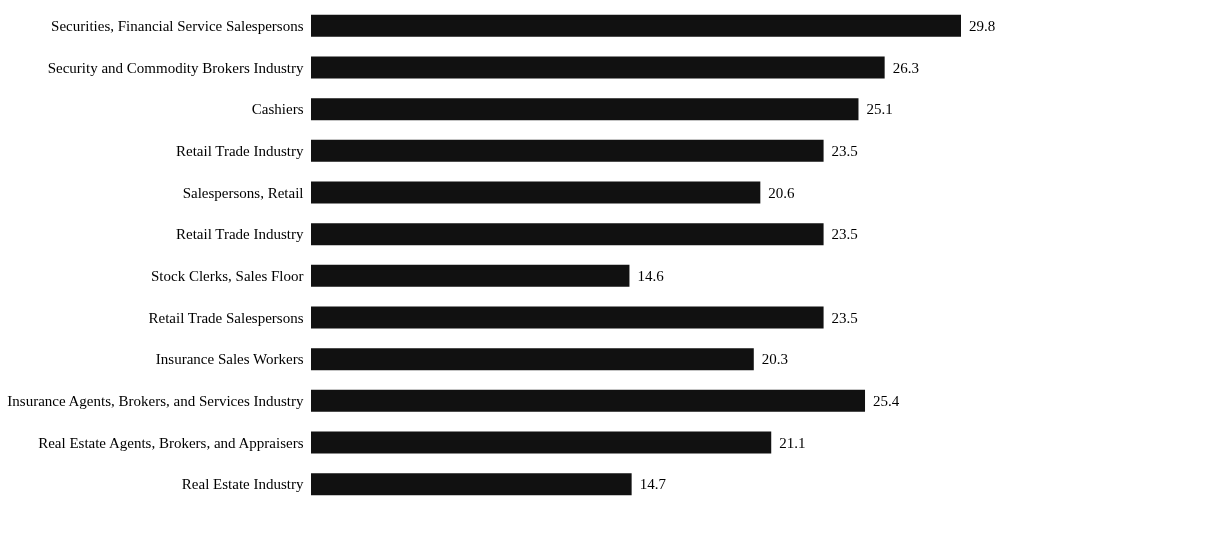  I want to click on data-label: 20.6, so click(782, 192).